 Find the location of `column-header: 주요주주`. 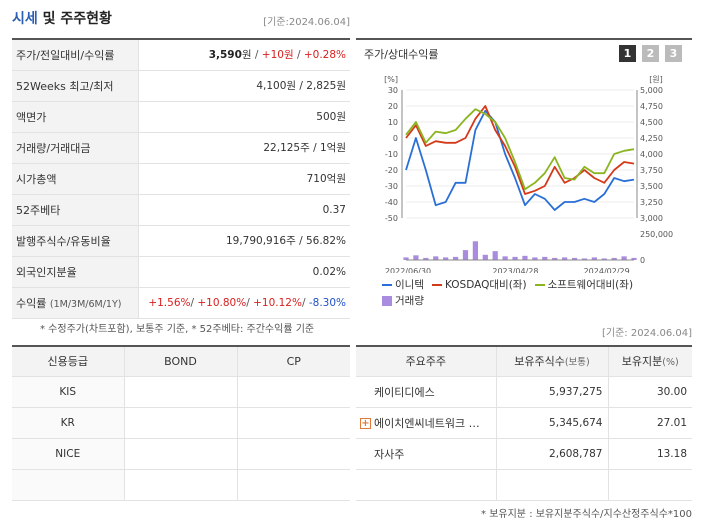

column-header: 주요주주 is located at coordinates (426, 361).